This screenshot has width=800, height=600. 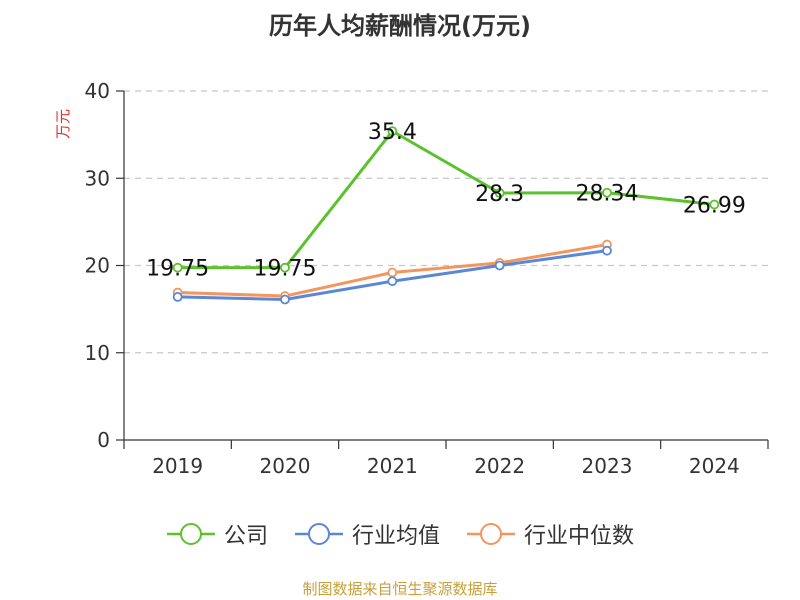 I want to click on legend-label: 行业中位数, so click(x=579, y=536).